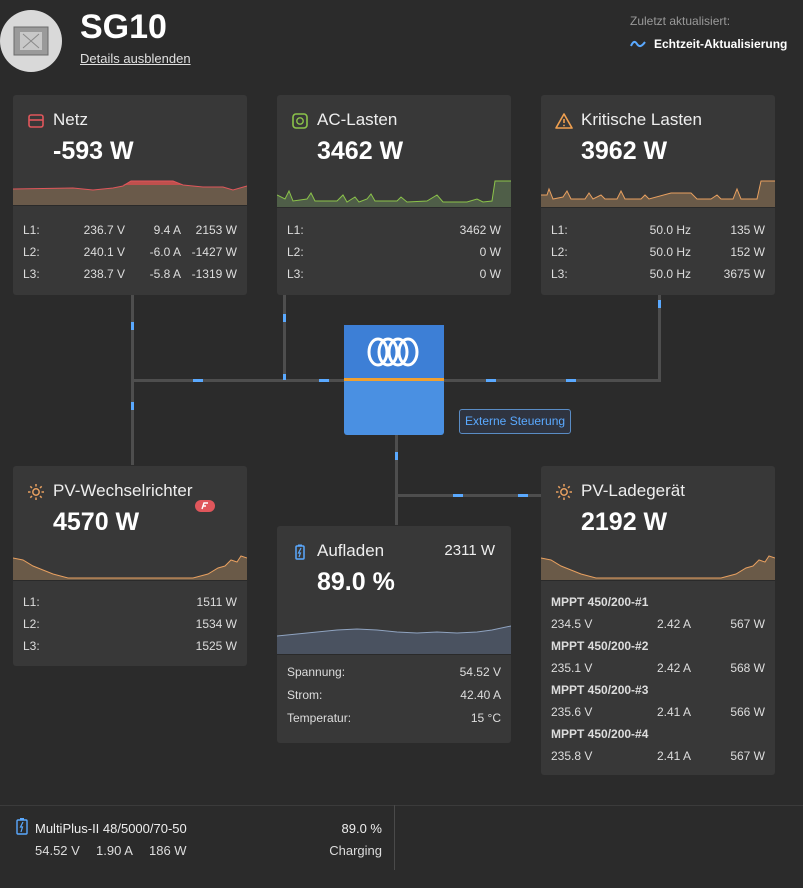 The image size is (803, 888). Describe the element at coordinates (96, 522) in the screenshot. I see `pv-inverter-power-value: 4570 W` at that location.